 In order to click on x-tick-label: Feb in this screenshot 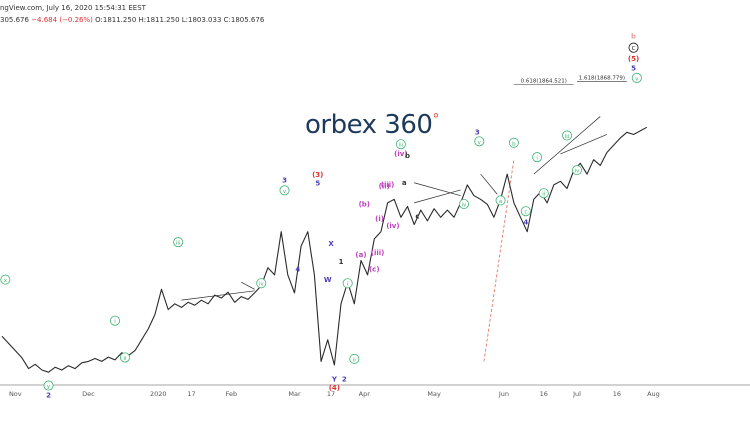, I will do `click(232, 394)`.